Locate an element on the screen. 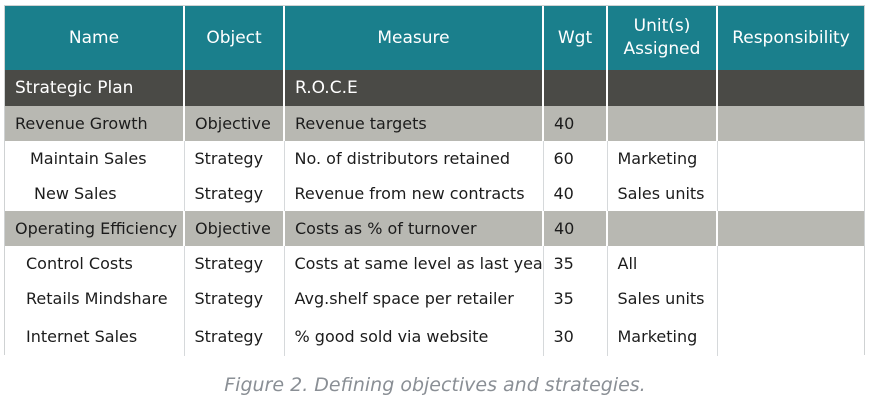  cell-wgt is located at coordinates (575, 88).